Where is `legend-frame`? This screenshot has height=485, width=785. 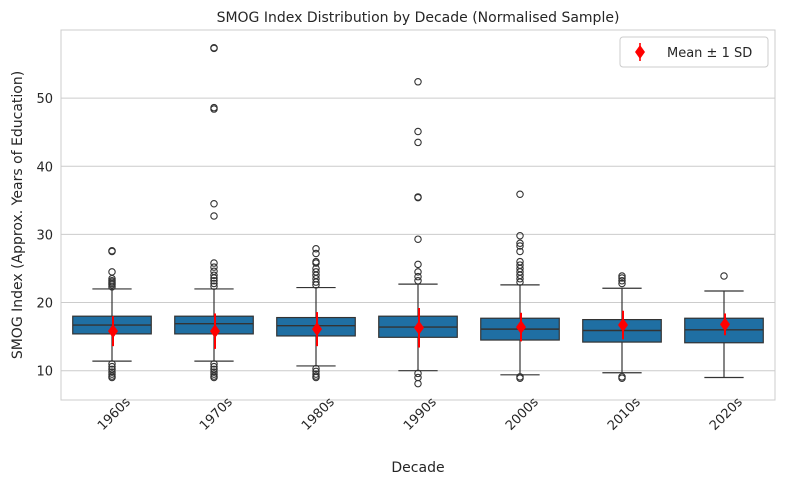 legend-frame is located at coordinates (694, 52).